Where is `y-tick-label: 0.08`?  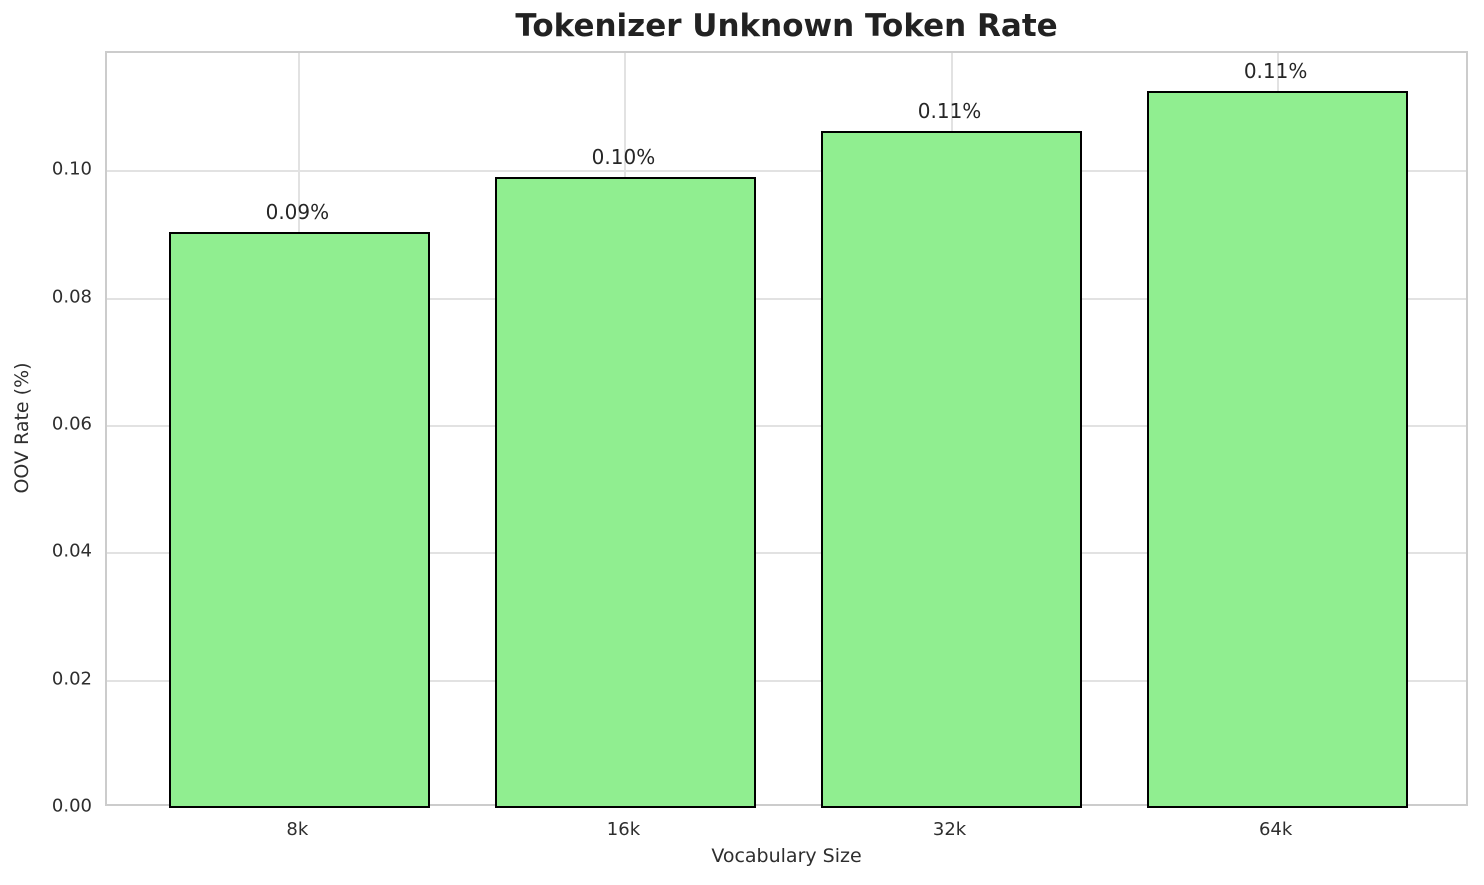
y-tick-label: 0.08 is located at coordinates (71, 297).